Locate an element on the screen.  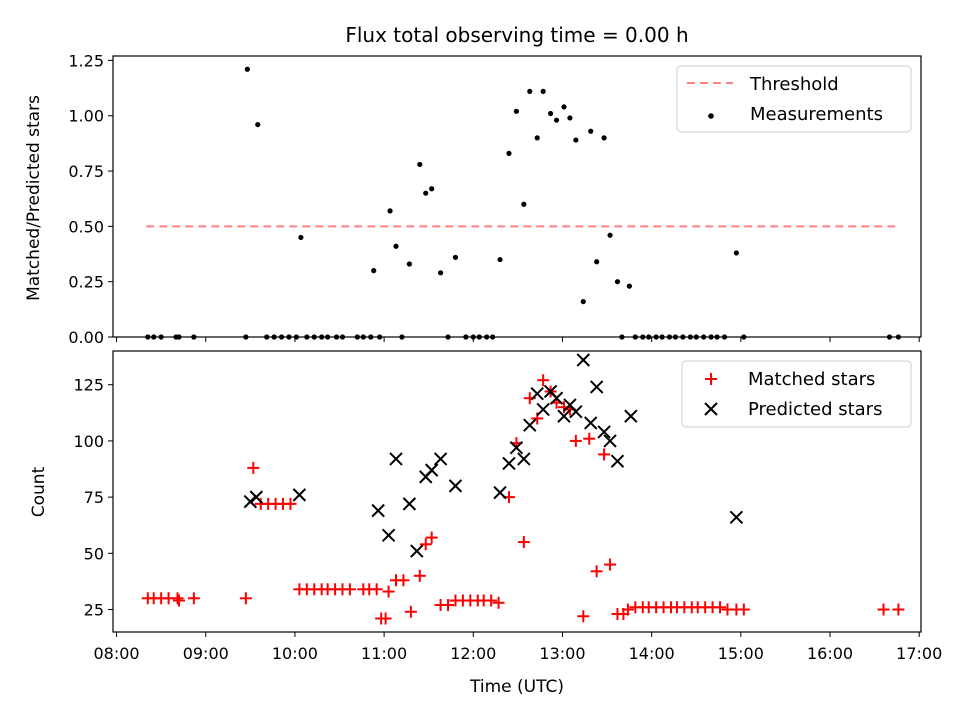
top-y-tick-label: 1.25 is located at coordinates (86, 60).